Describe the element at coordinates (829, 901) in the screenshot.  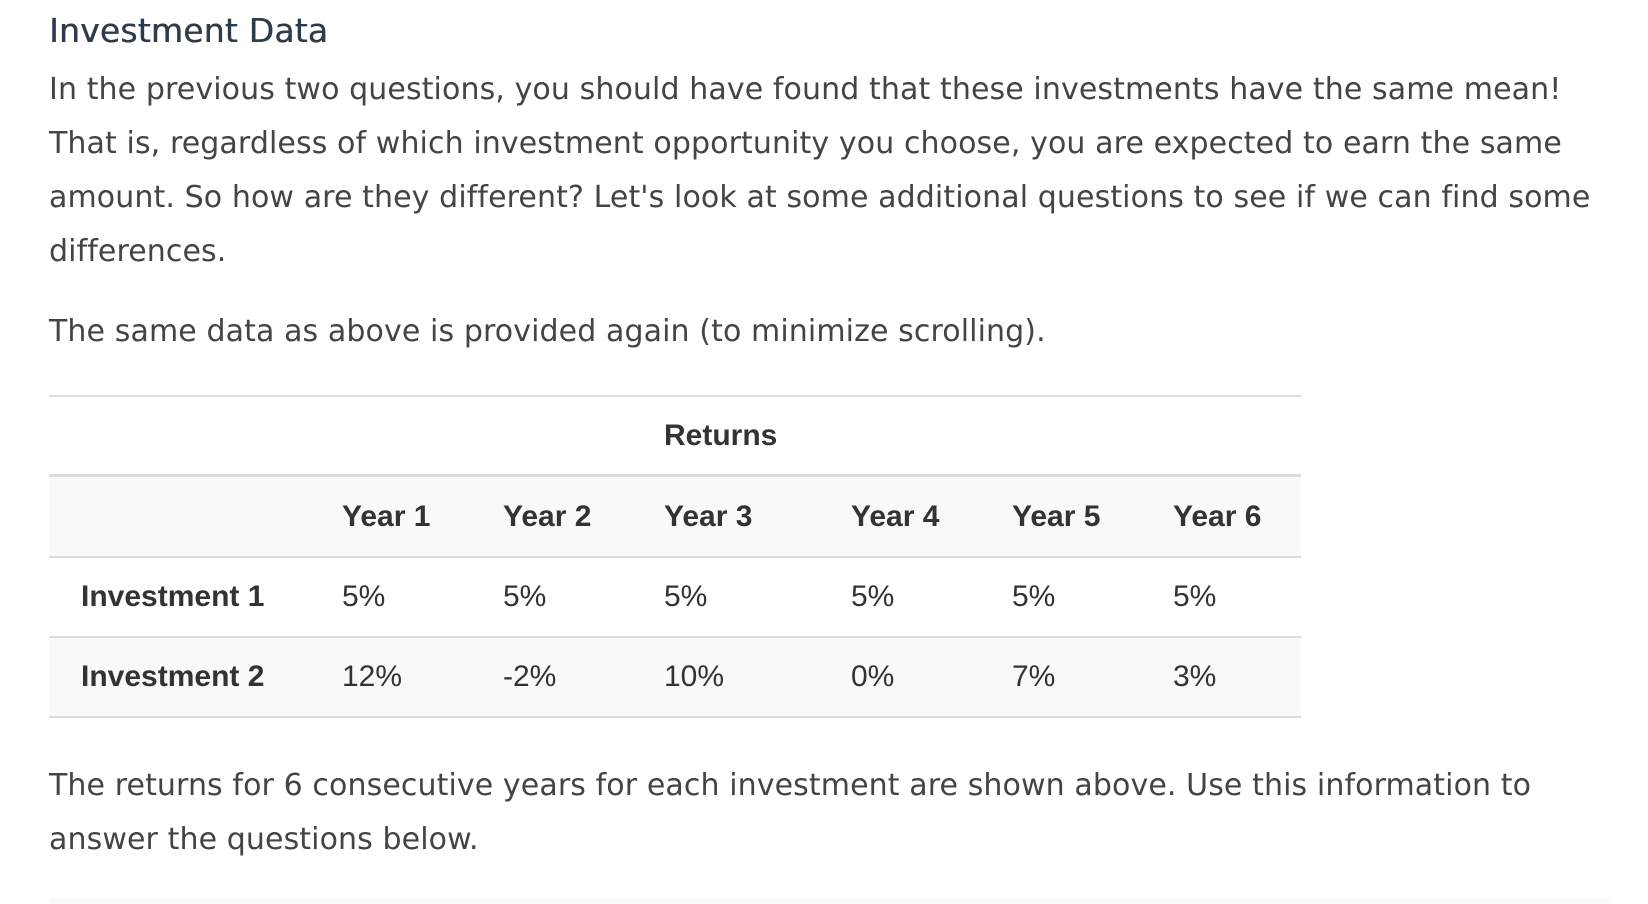
I see `next-section-edge` at that location.